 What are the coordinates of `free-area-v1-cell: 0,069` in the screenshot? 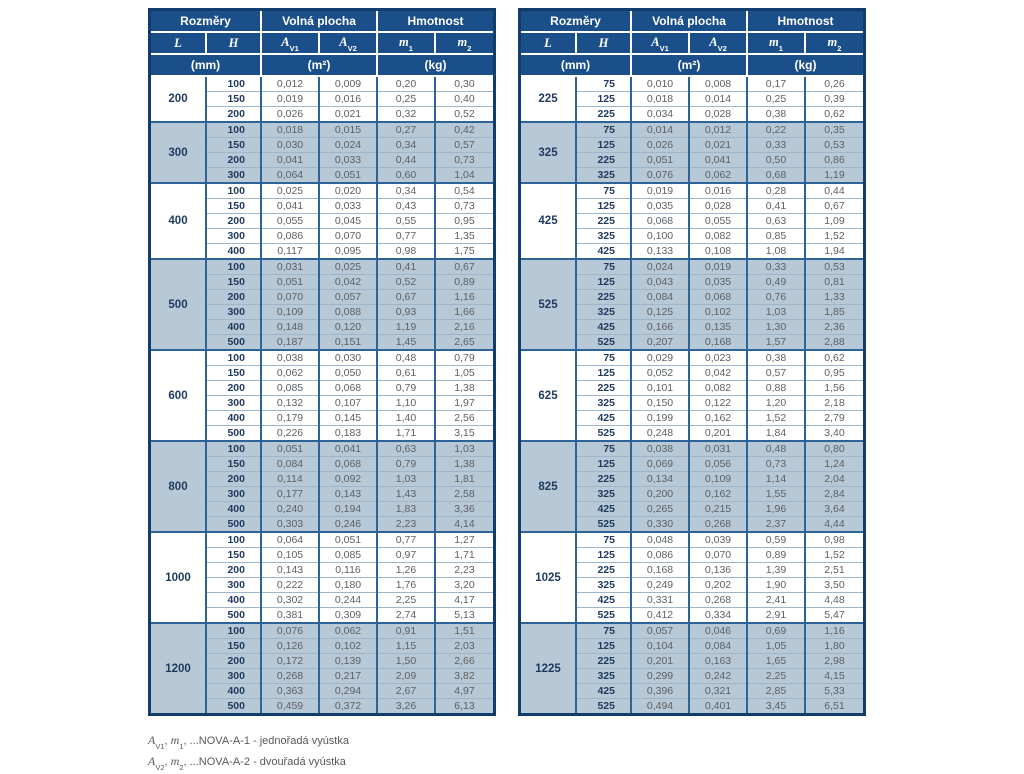 It's located at (659, 464).